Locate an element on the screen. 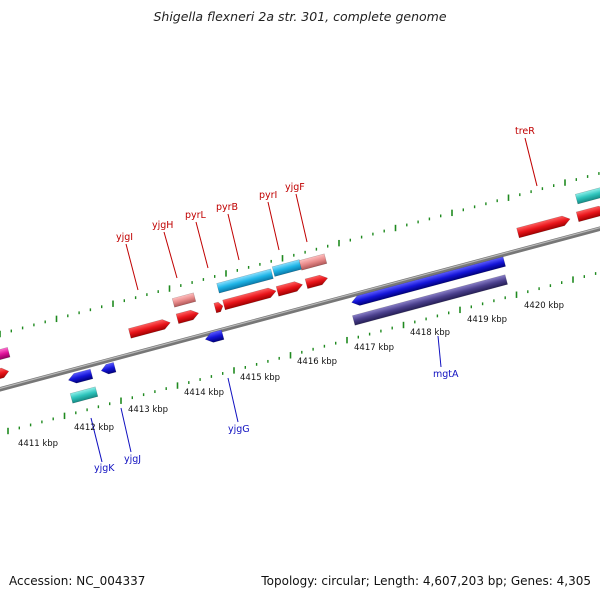 Image resolution: width=600 pixels, height=600 pixels. gene-feature-yjgJ is located at coordinates (108, 368).